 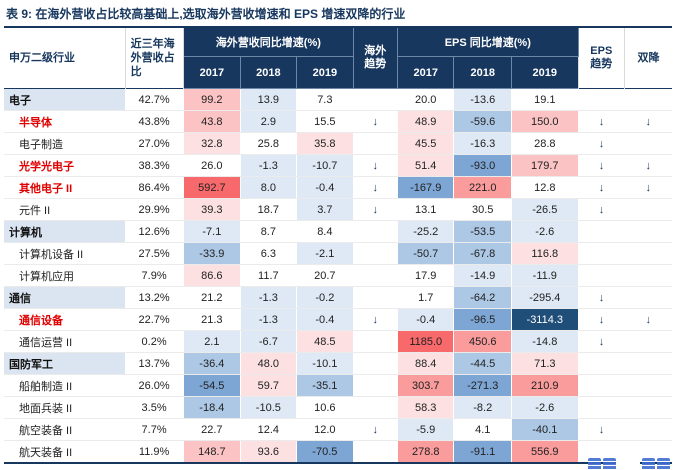 What do you see at coordinates (544, 297) in the screenshot?
I see `eps-growth-2019: -295.4` at bounding box center [544, 297].